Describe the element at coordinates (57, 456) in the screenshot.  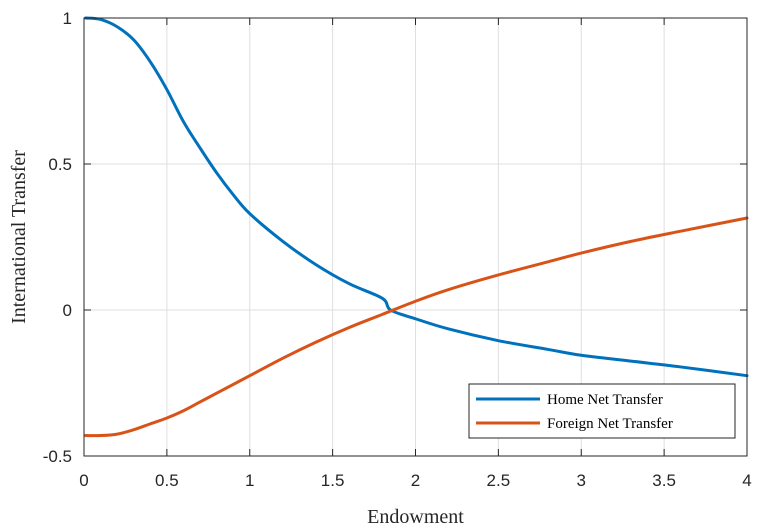
I see `y-tick-label: -0.5` at that location.